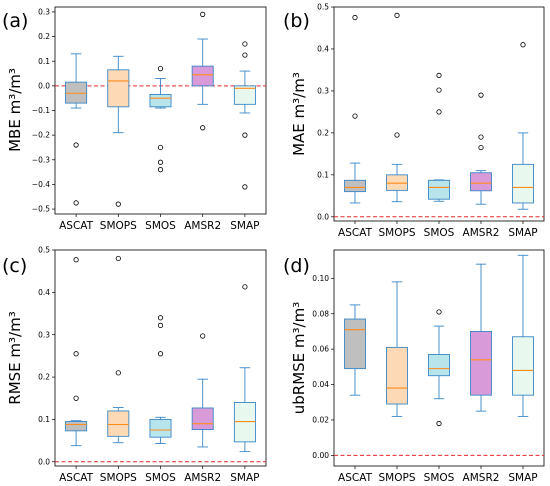 The height and width of the screenshot is (486, 550). Describe the element at coordinates (41, 110) in the screenshot. I see `y-tick-label: −0.1` at that location.